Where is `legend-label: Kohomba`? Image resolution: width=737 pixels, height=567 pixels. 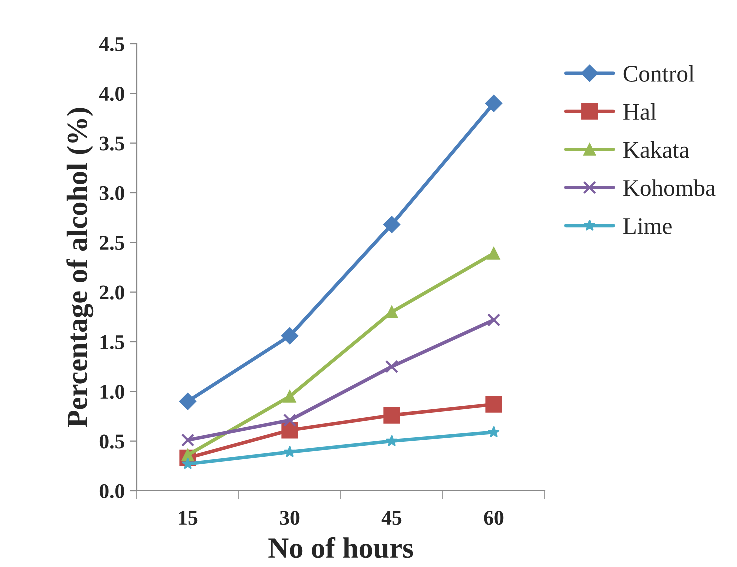
legend-label: Kohomba is located at coordinates (670, 188).